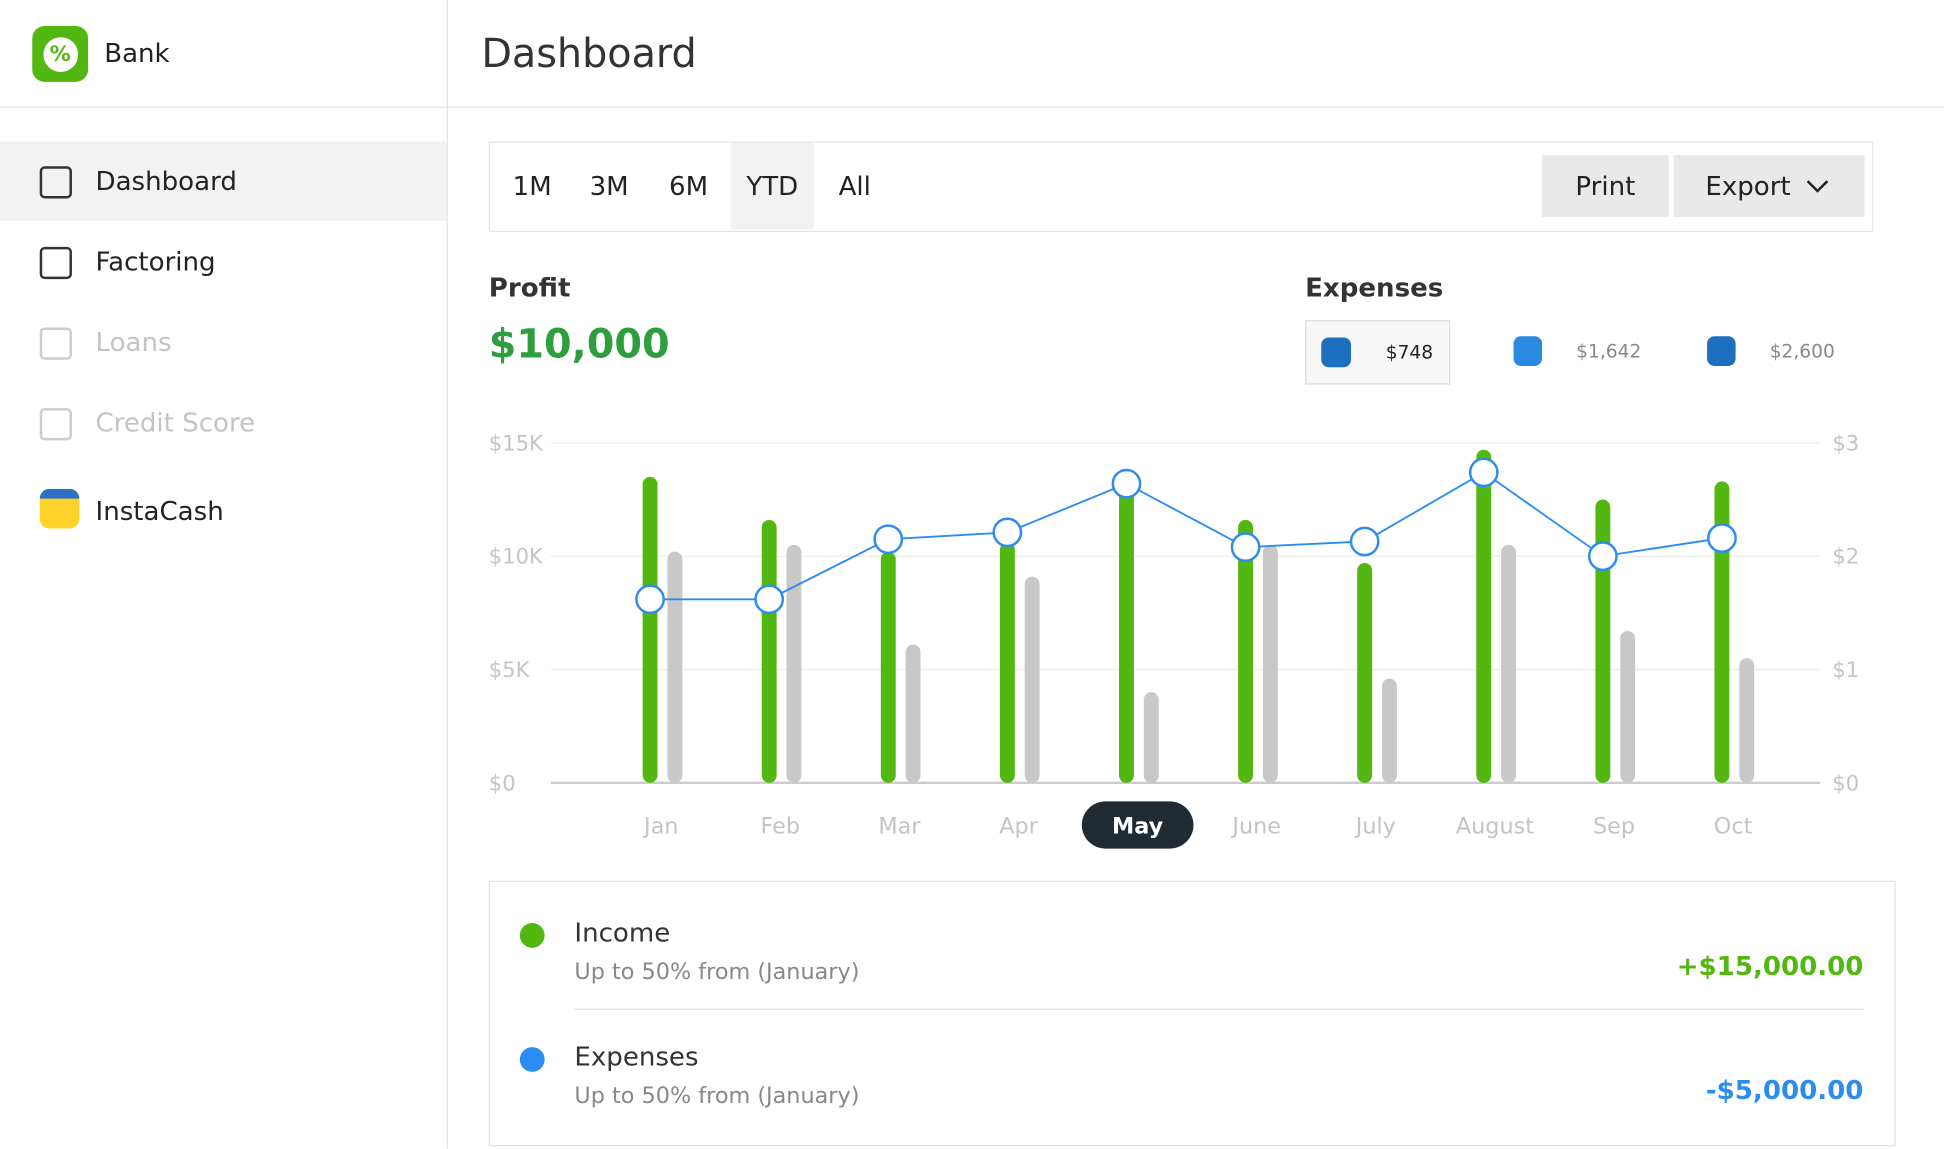  I want to click on y2-tick-label: $2.00, so click(1846, 556).